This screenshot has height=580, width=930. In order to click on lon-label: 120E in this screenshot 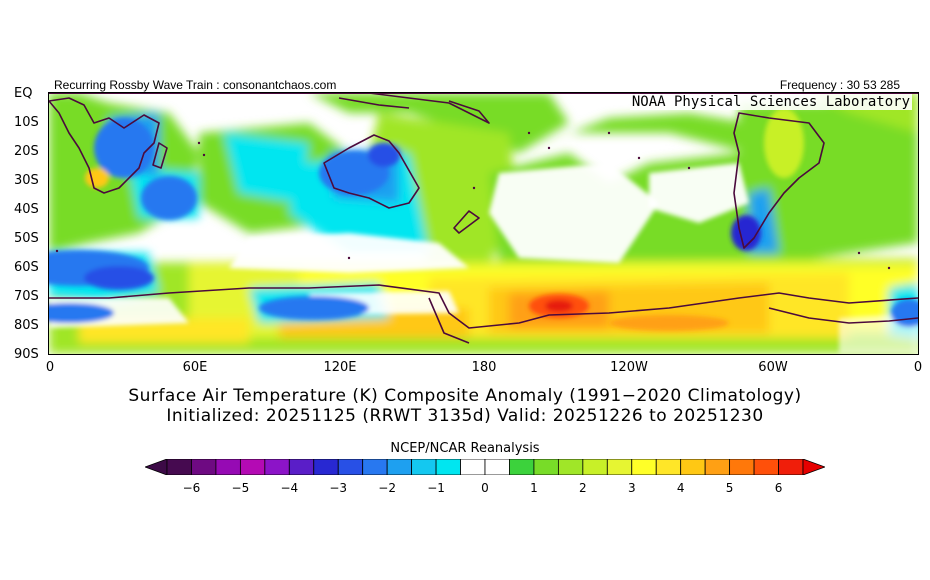, I will do `click(340, 367)`.